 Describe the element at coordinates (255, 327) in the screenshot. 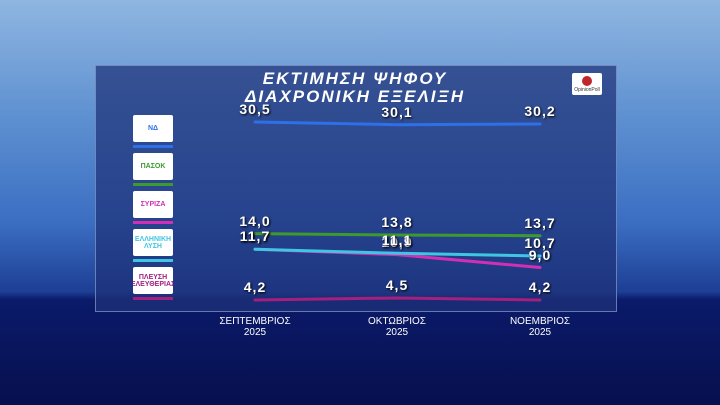

I see `x-tick-label: ΣΕΠΤΕΜΒΡΙΟΣ 2025` at that location.